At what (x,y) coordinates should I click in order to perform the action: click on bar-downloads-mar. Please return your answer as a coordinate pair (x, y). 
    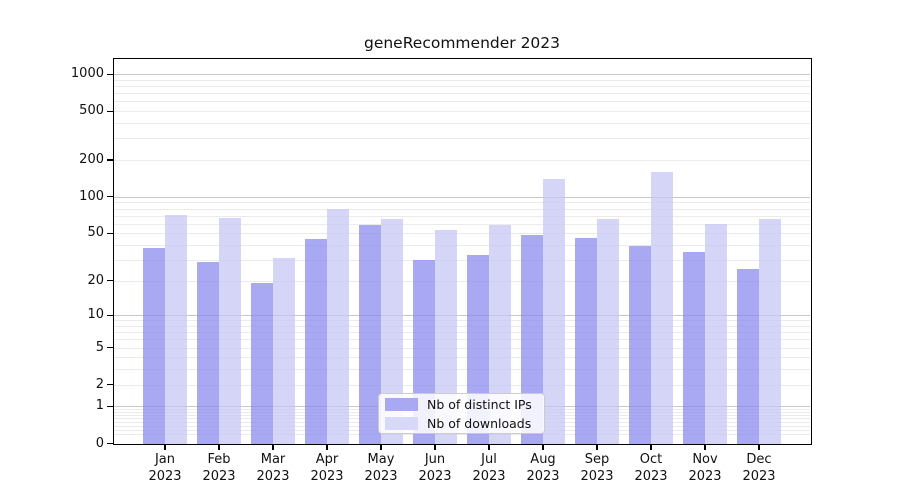
    Looking at the image, I should click on (284, 351).